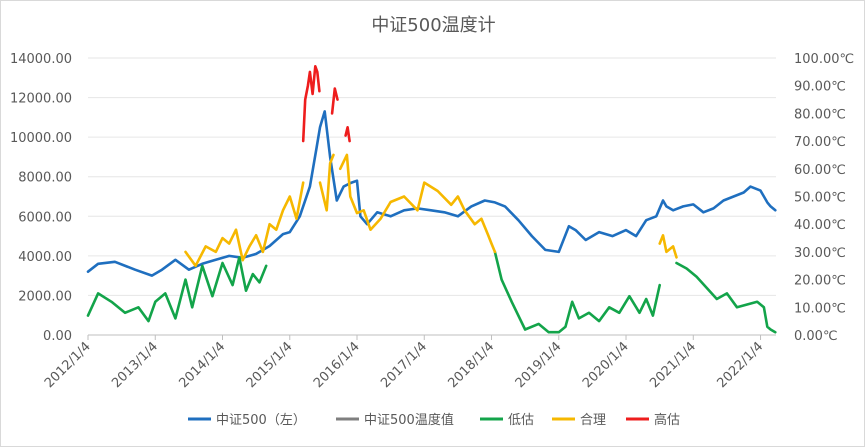 The image size is (865, 447). What do you see at coordinates (820, 87) in the screenshot?
I see `right-tick-label: 90.00℃` at bounding box center [820, 87].